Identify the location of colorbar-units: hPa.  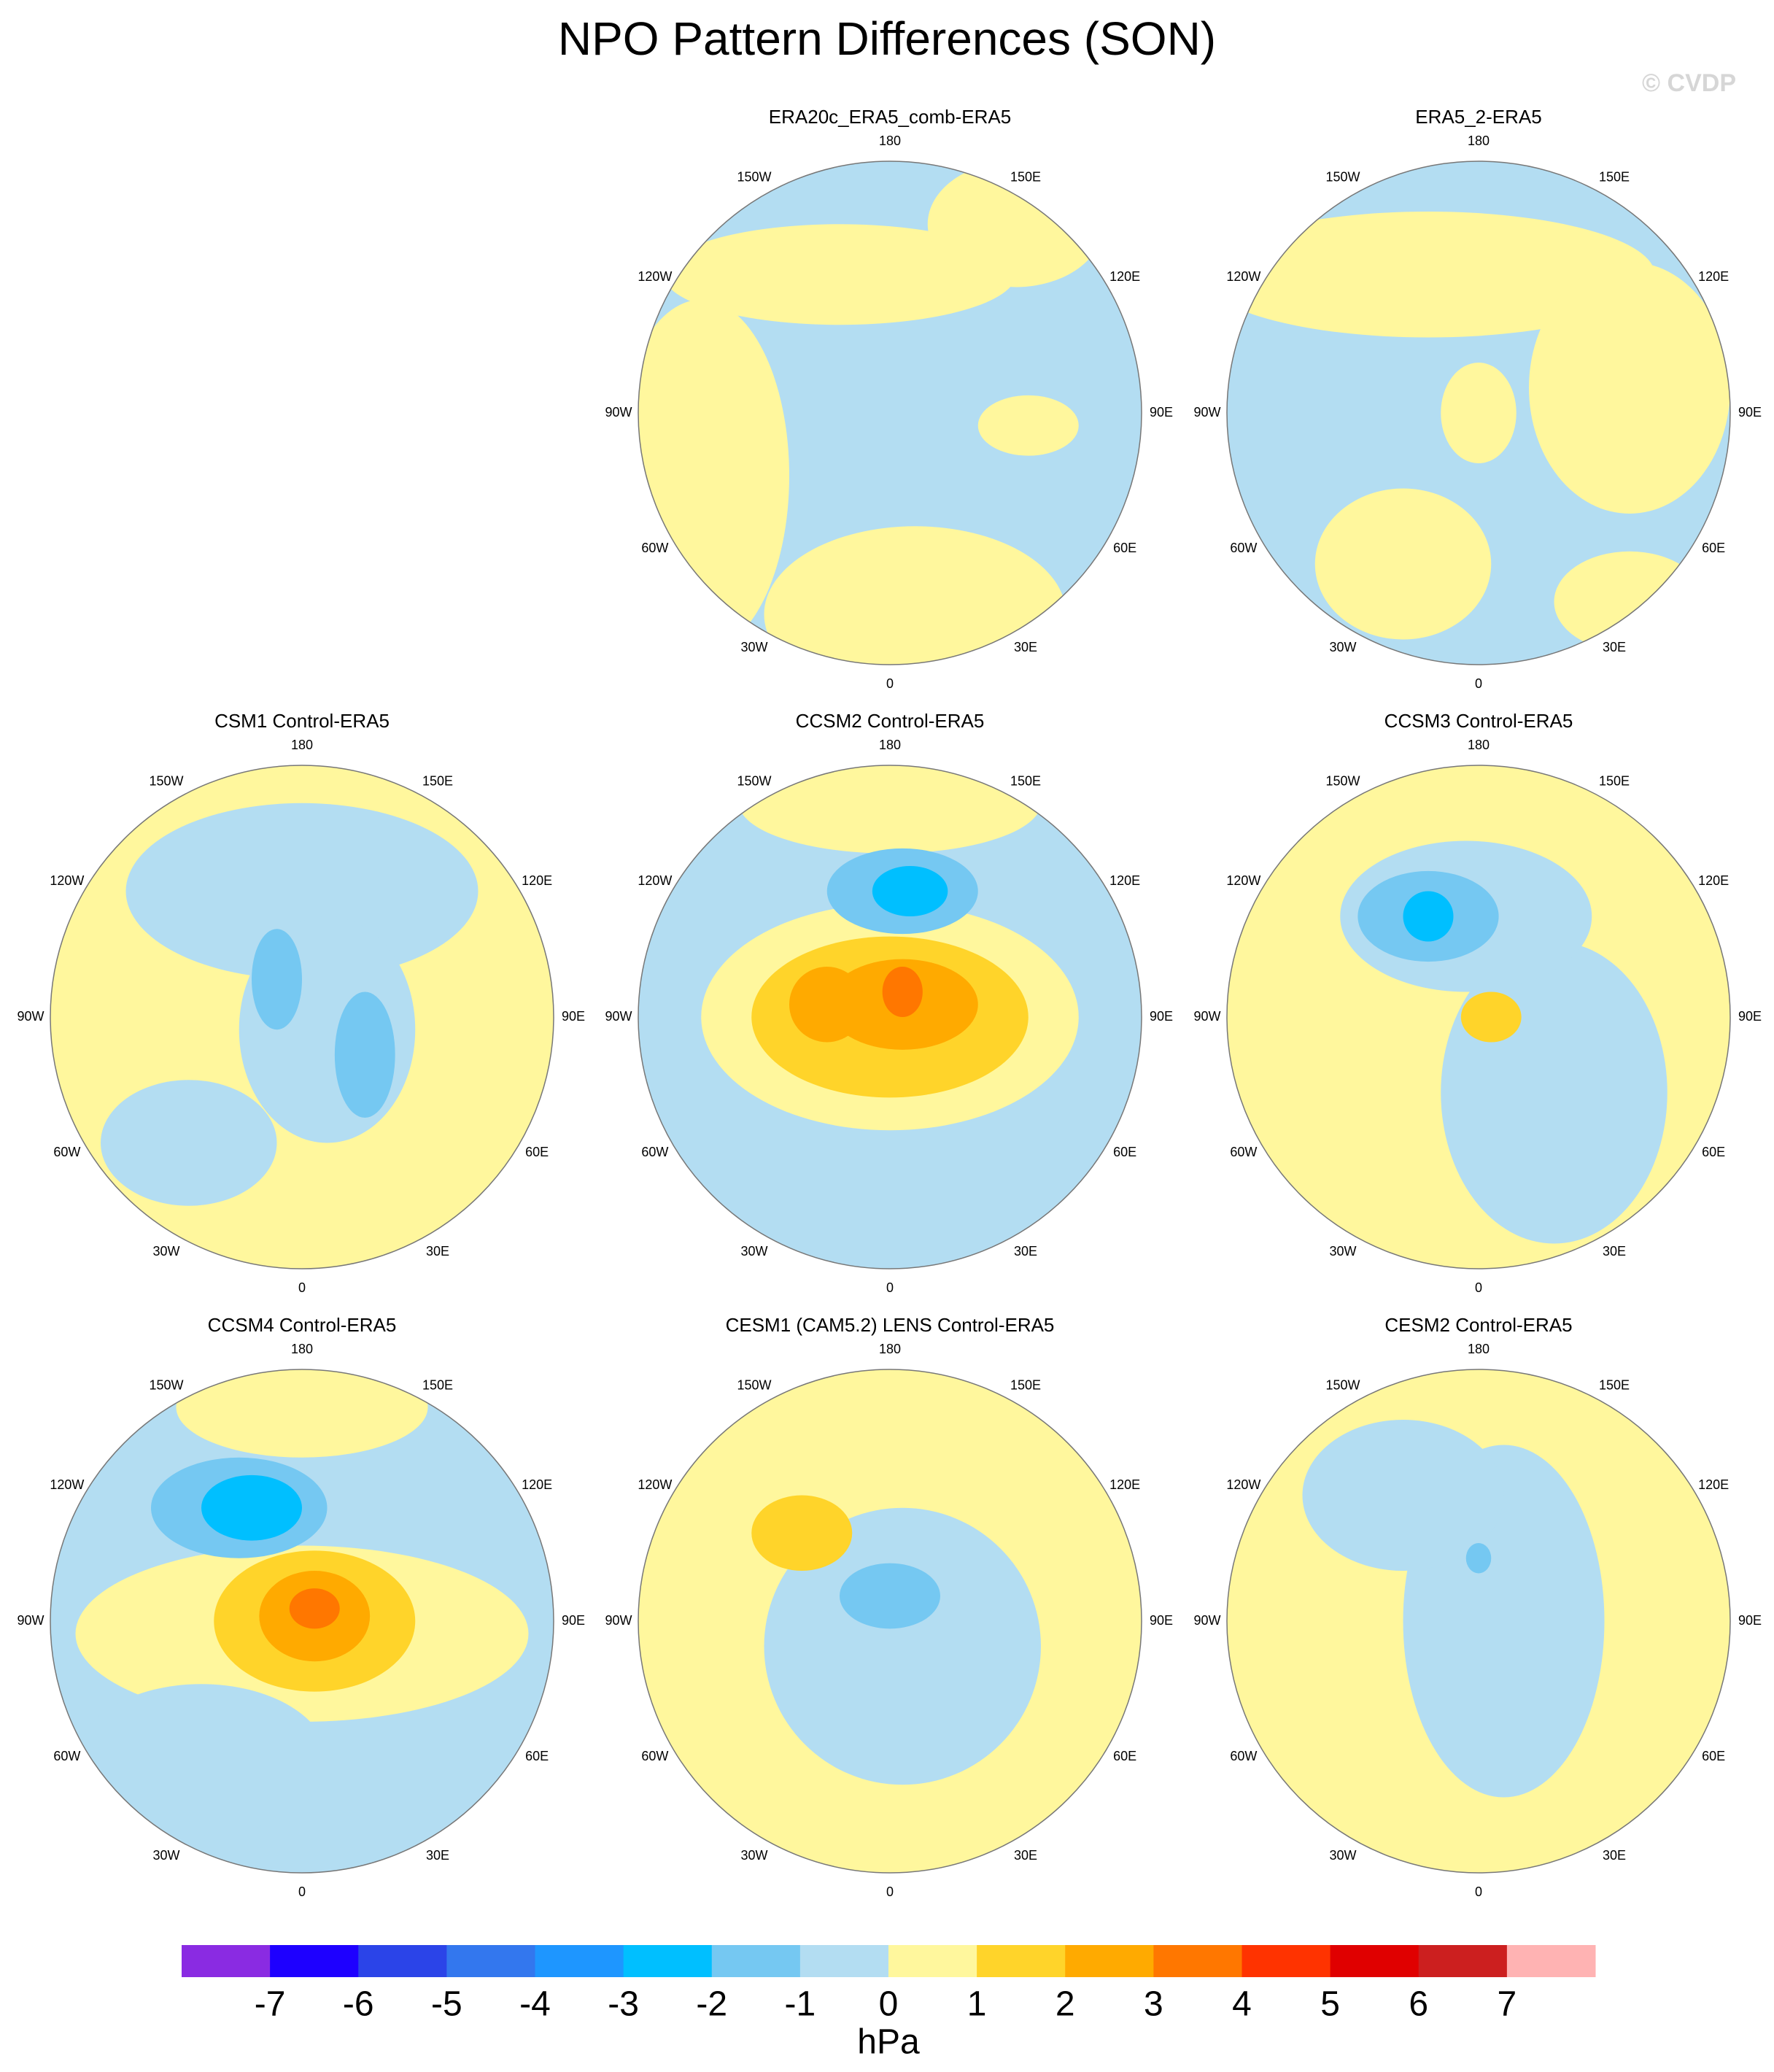
(888, 2042).